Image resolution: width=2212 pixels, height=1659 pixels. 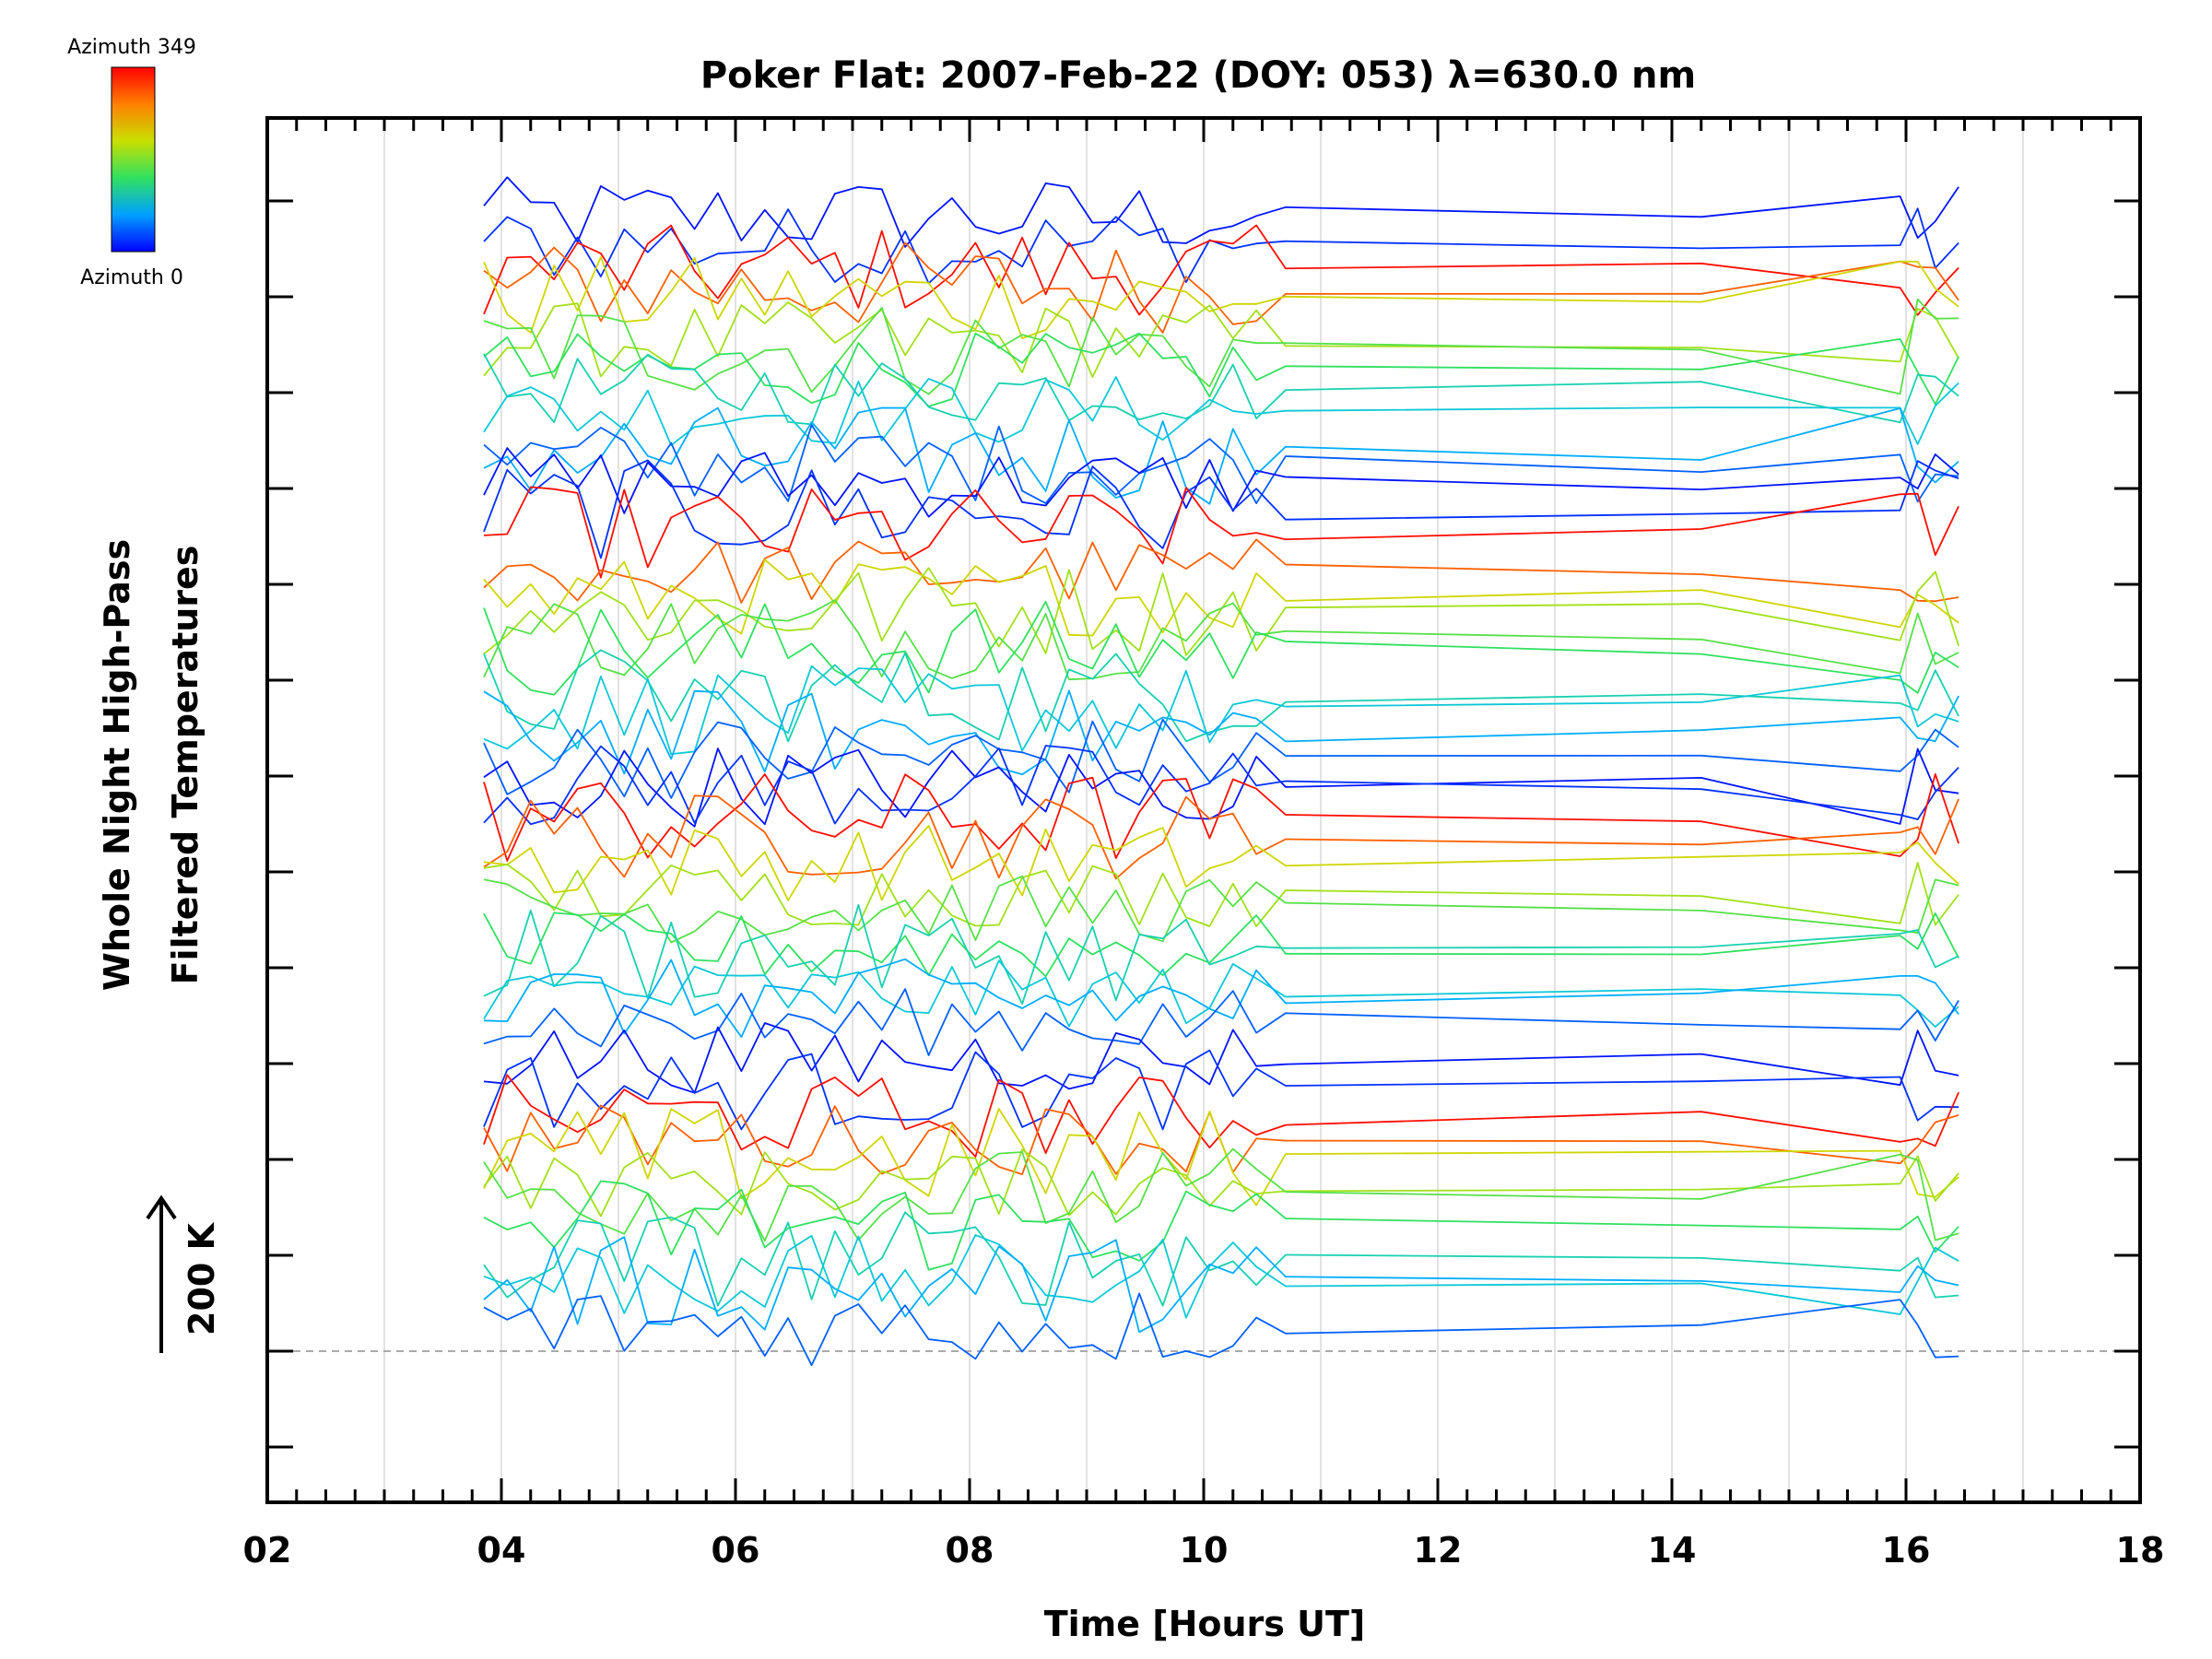 I want to click on x-tick-label: 12, so click(x=1438, y=1550).